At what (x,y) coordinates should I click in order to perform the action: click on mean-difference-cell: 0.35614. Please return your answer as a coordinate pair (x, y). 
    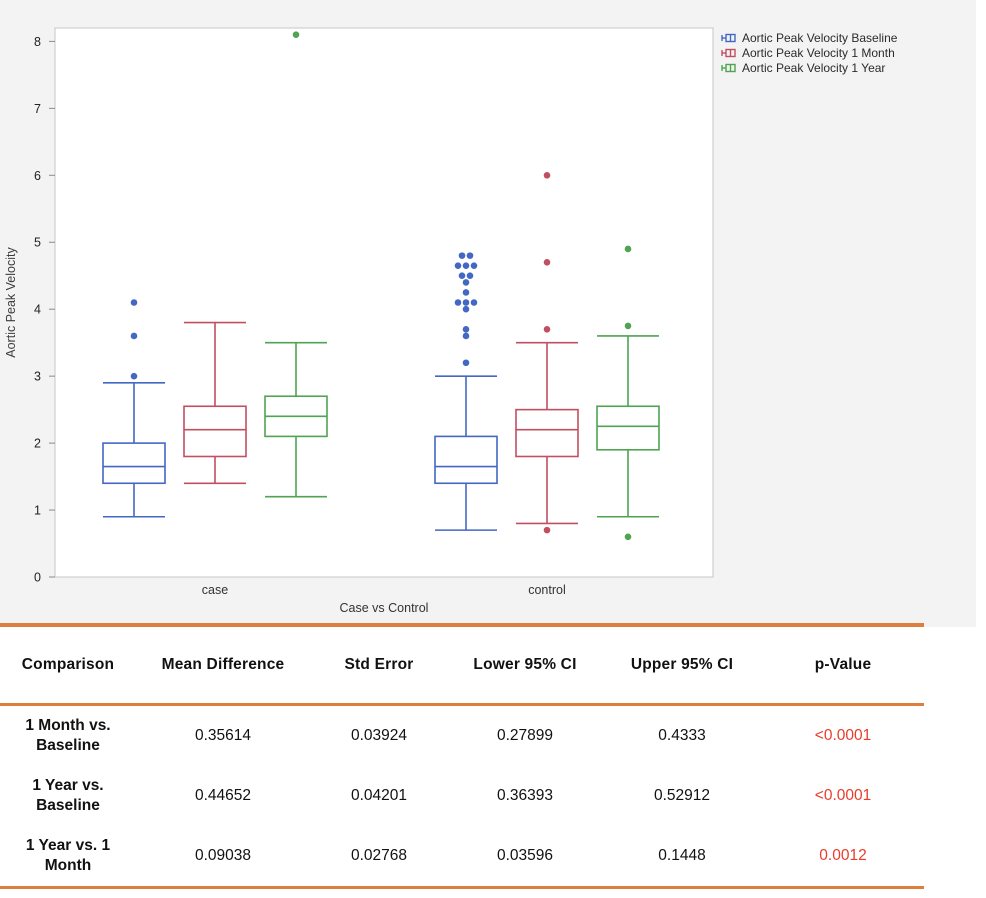
    Looking at the image, I should click on (223, 735).